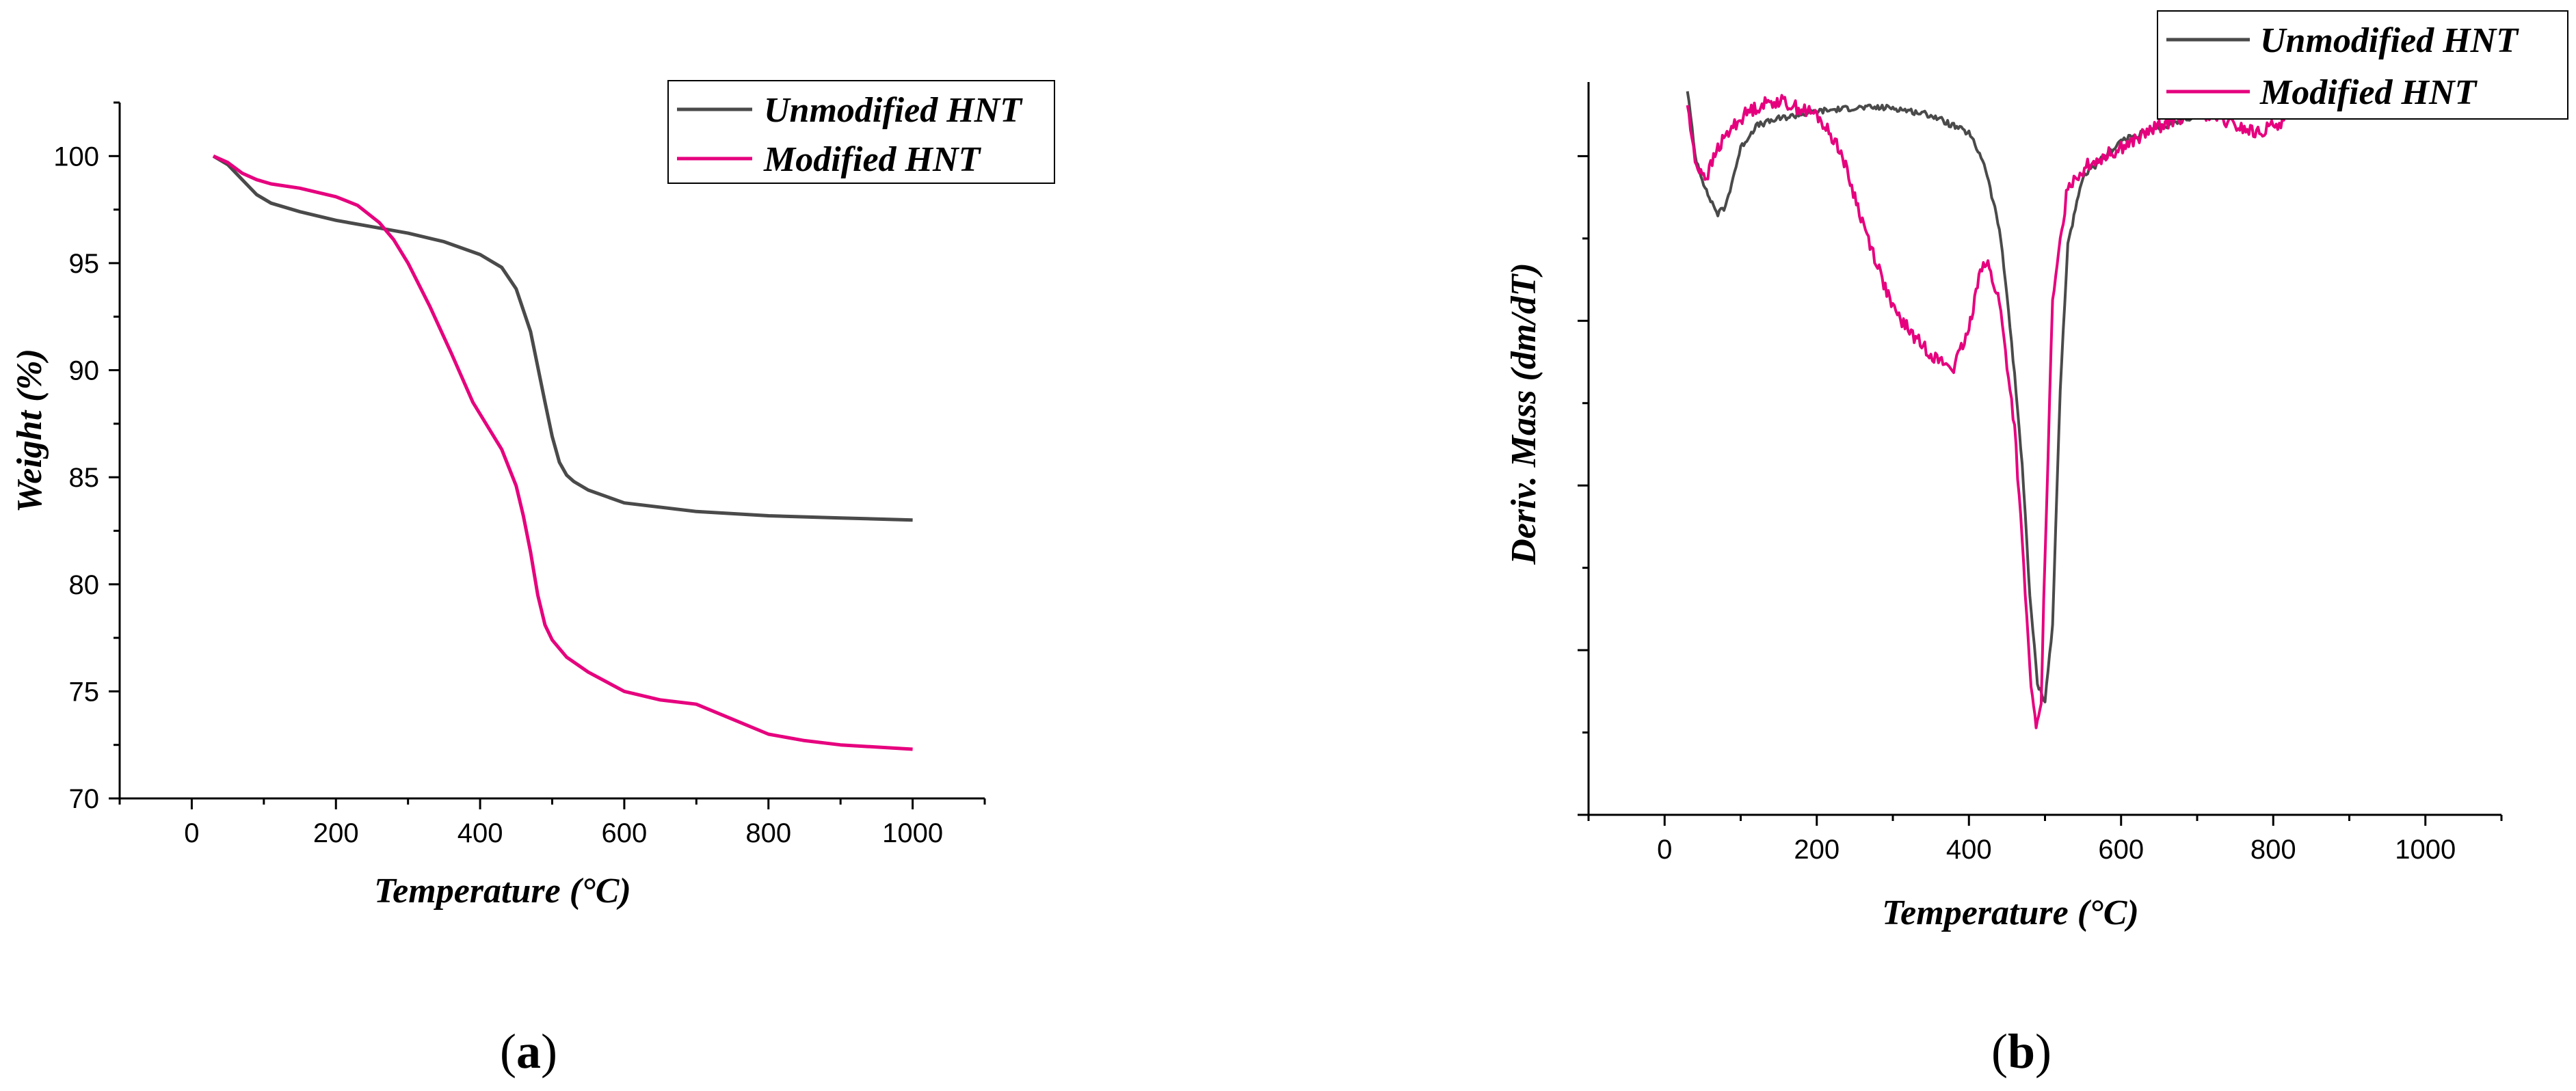 This screenshot has width=2576, height=1091. Describe the element at coordinates (872, 159) in the screenshot. I see `chart-a-legend-label-modified: Modified HNT` at that location.